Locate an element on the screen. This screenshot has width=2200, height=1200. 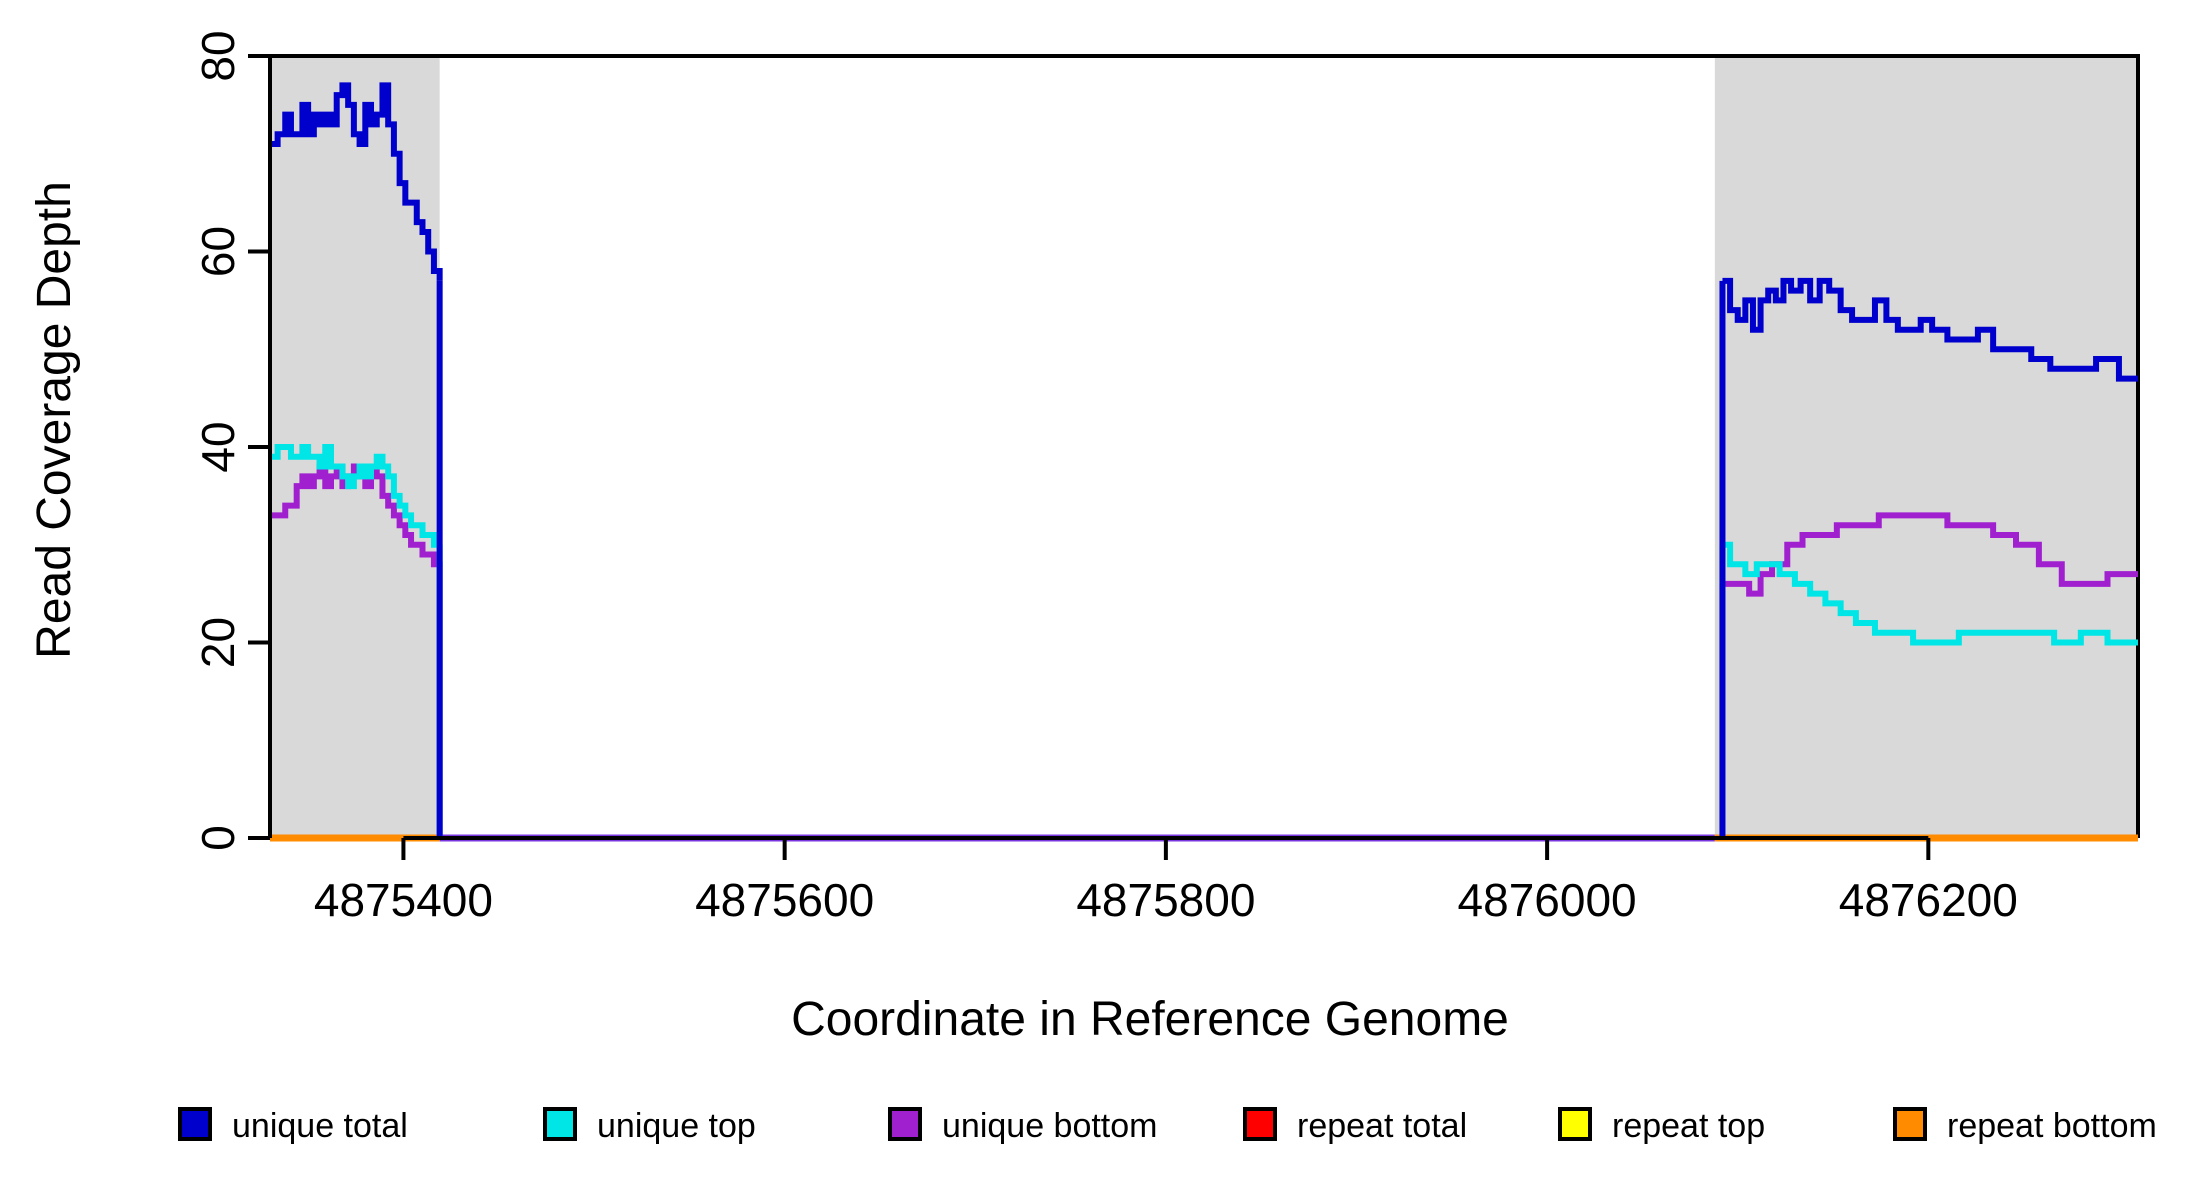
y-axis is located at coordinates (260, 447).